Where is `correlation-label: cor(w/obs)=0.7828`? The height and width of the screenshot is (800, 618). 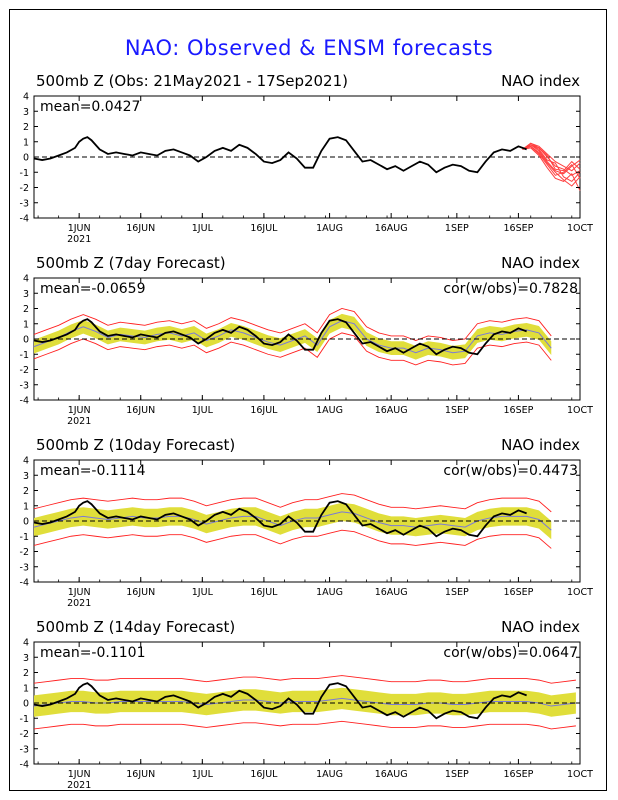 correlation-label: cor(w/obs)=0.7828 is located at coordinates (510, 289).